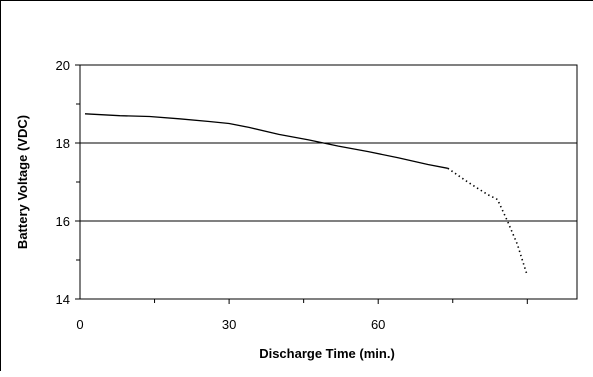 This screenshot has width=593, height=377. What do you see at coordinates (63, 221) in the screenshot?
I see `y-tick-label: 16` at bounding box center [63, 221].